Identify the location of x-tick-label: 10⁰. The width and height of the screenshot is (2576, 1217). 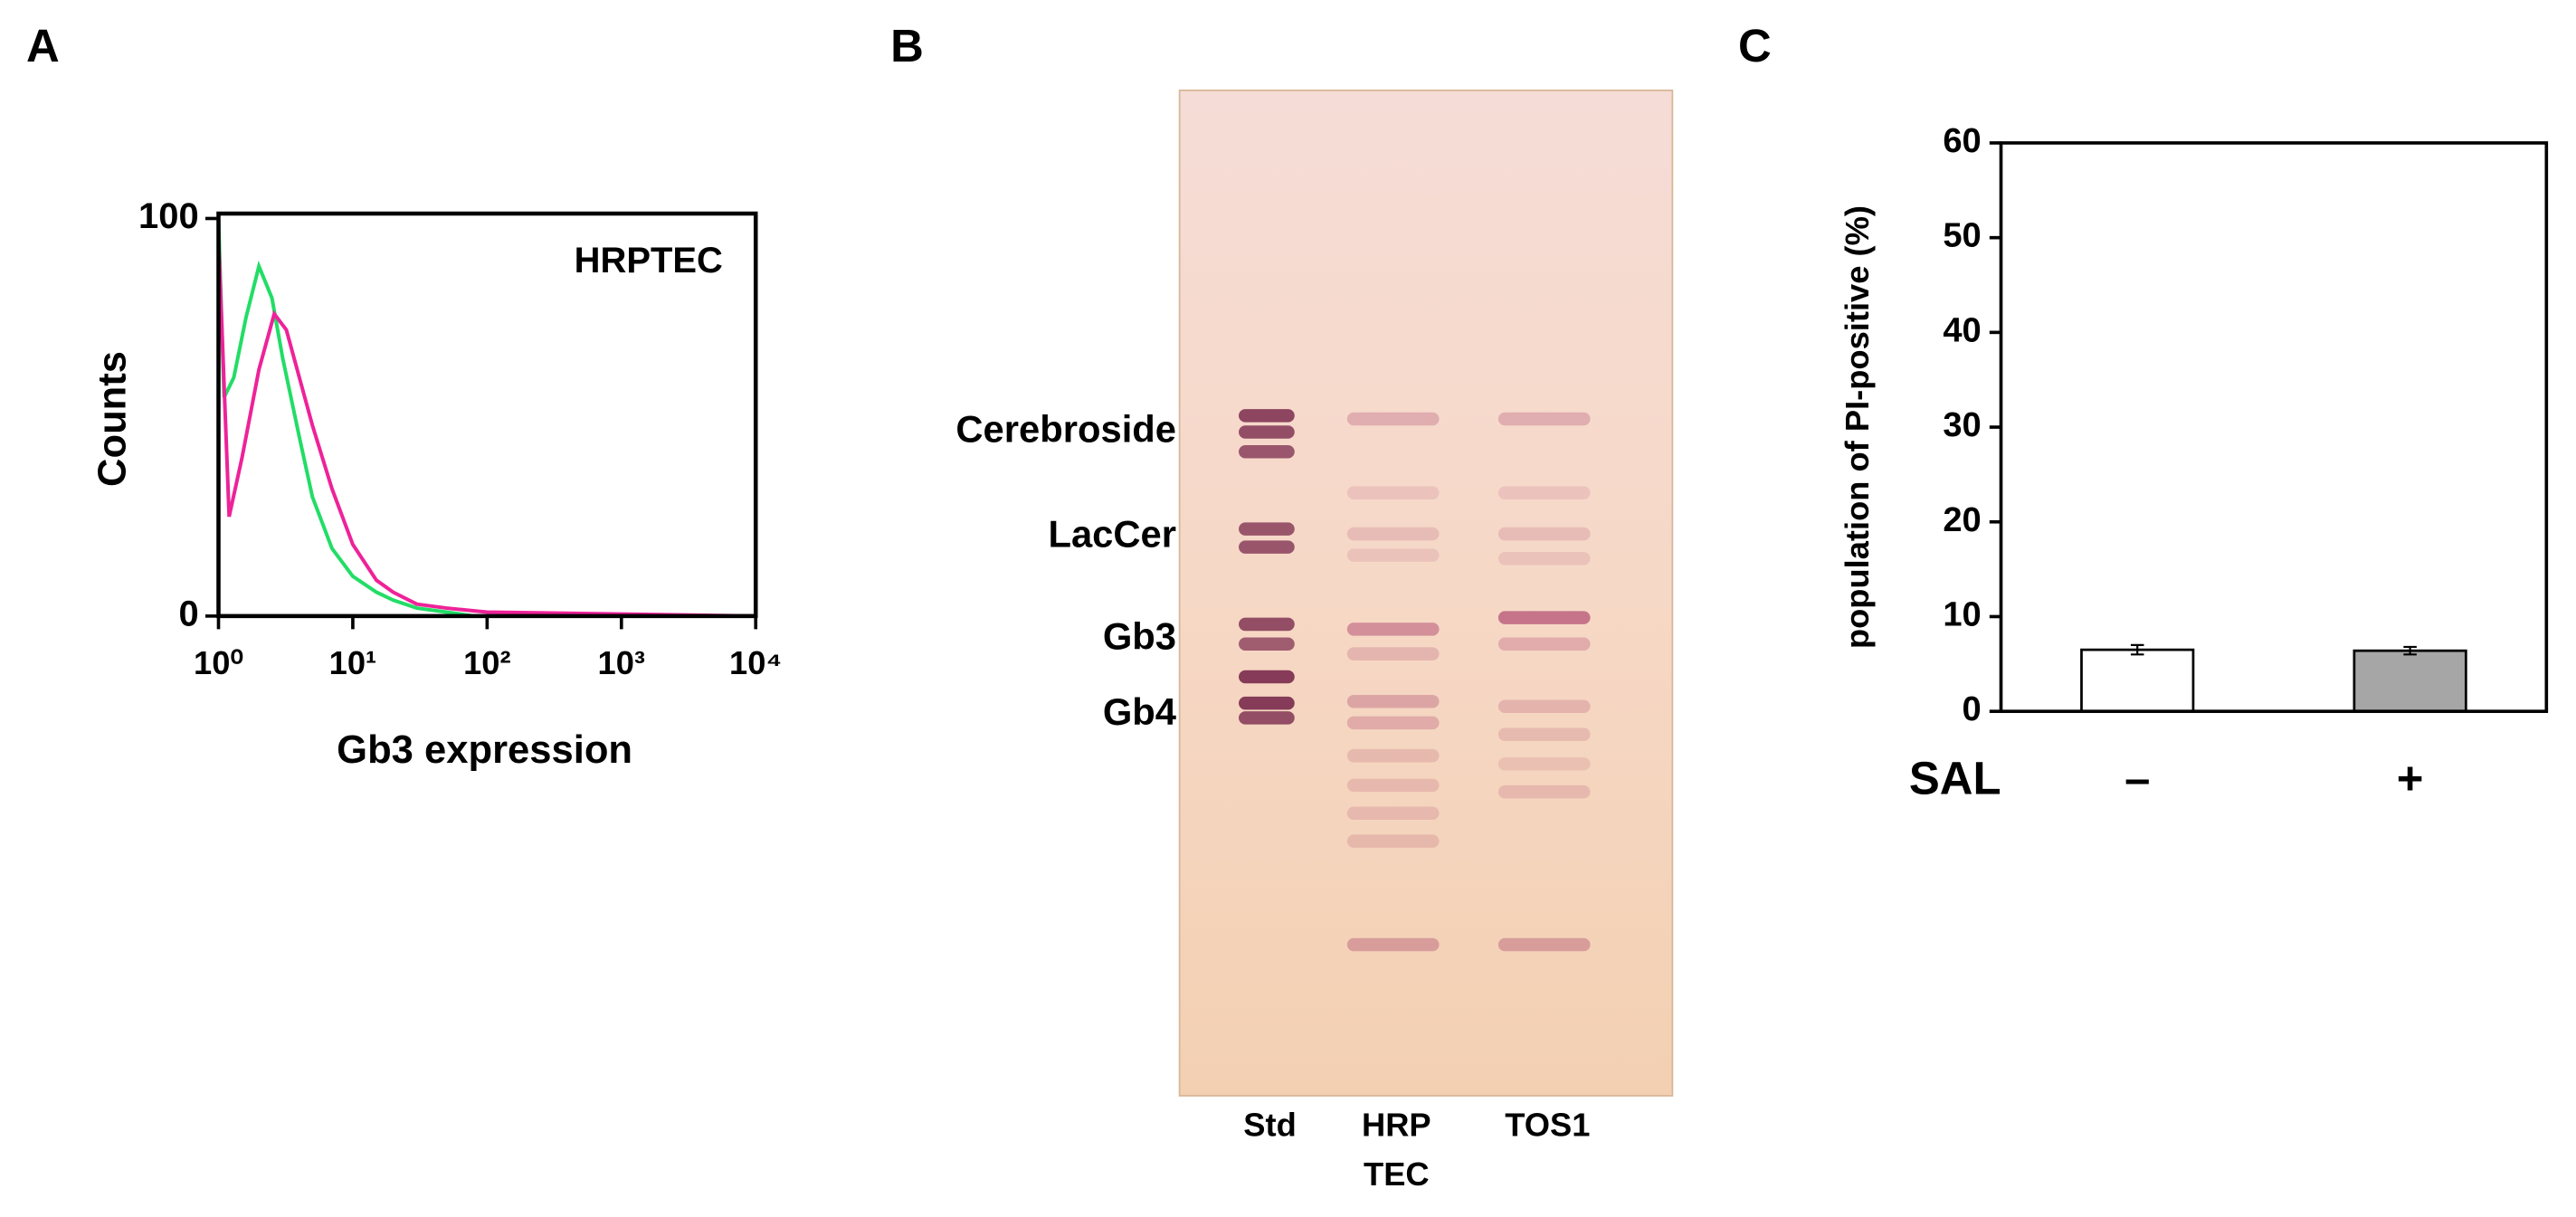
(218, 662).